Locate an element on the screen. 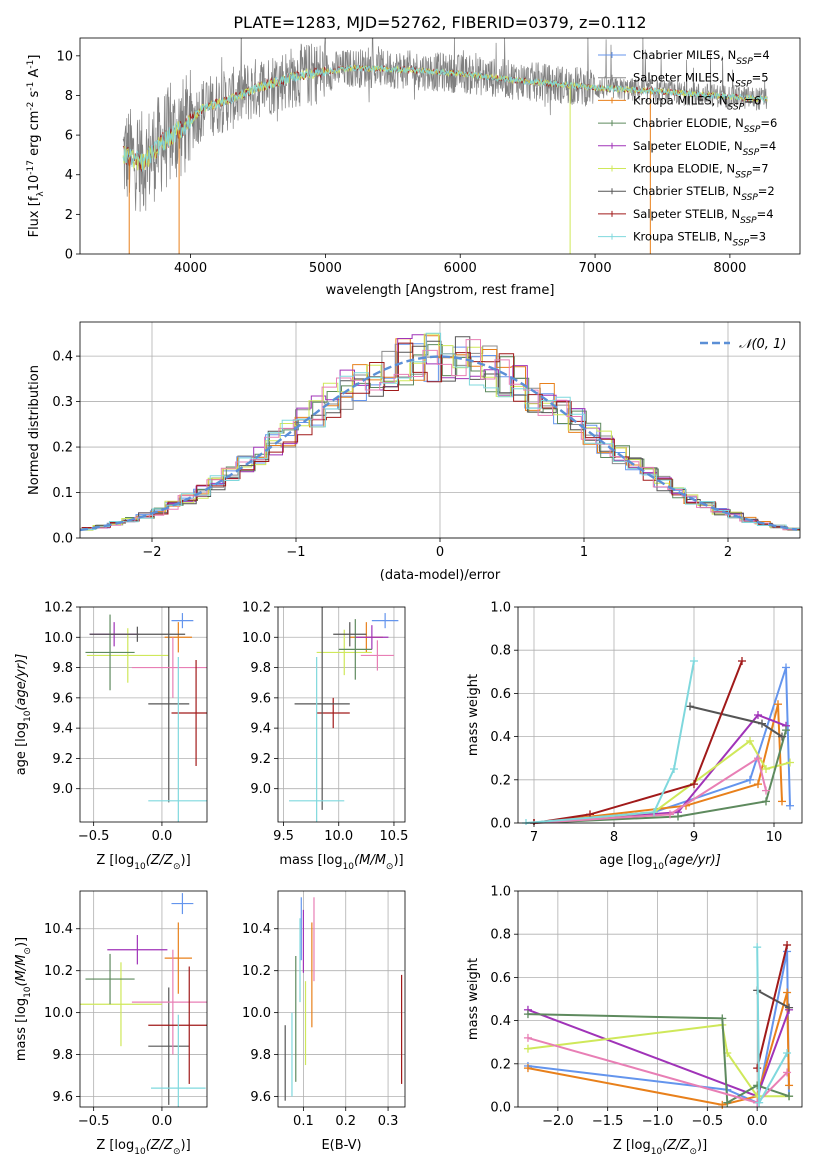  x-tick-label: 4000 is located at coordinates (190, 268).